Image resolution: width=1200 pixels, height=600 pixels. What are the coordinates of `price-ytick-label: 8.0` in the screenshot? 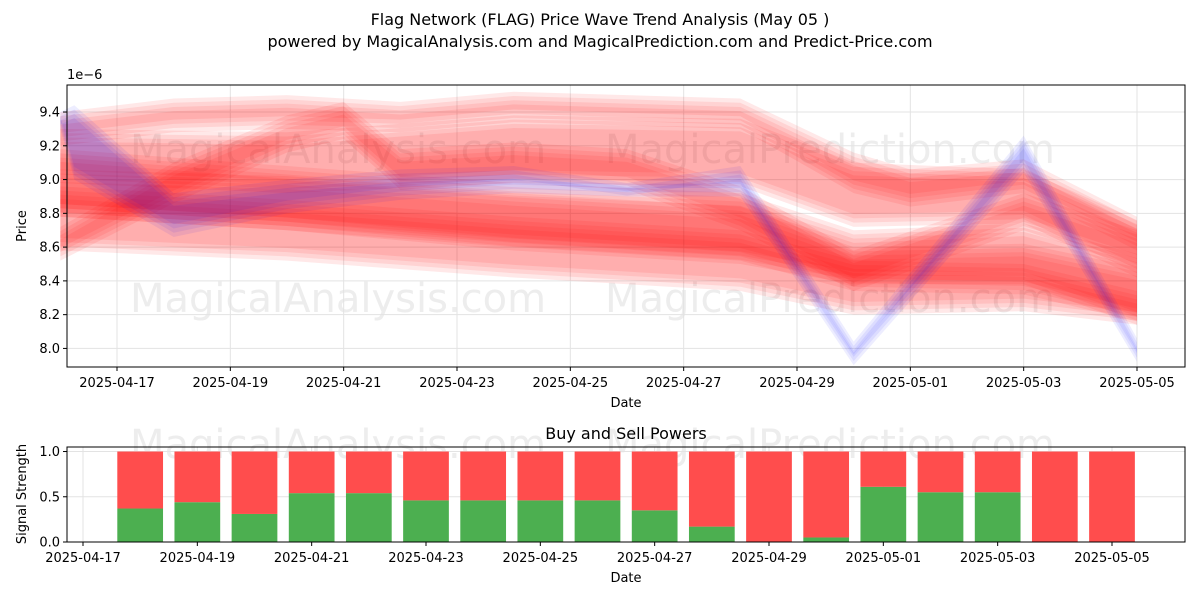 It's located at (49, 349).